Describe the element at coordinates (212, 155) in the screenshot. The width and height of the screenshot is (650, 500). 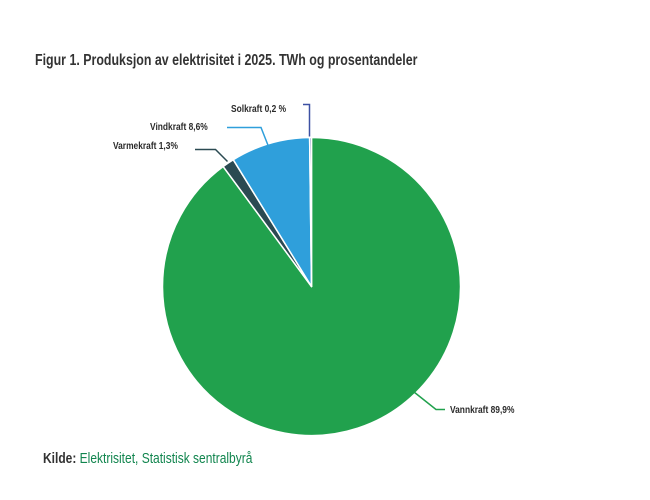
I see `callout-line-varmekraft` at that location.